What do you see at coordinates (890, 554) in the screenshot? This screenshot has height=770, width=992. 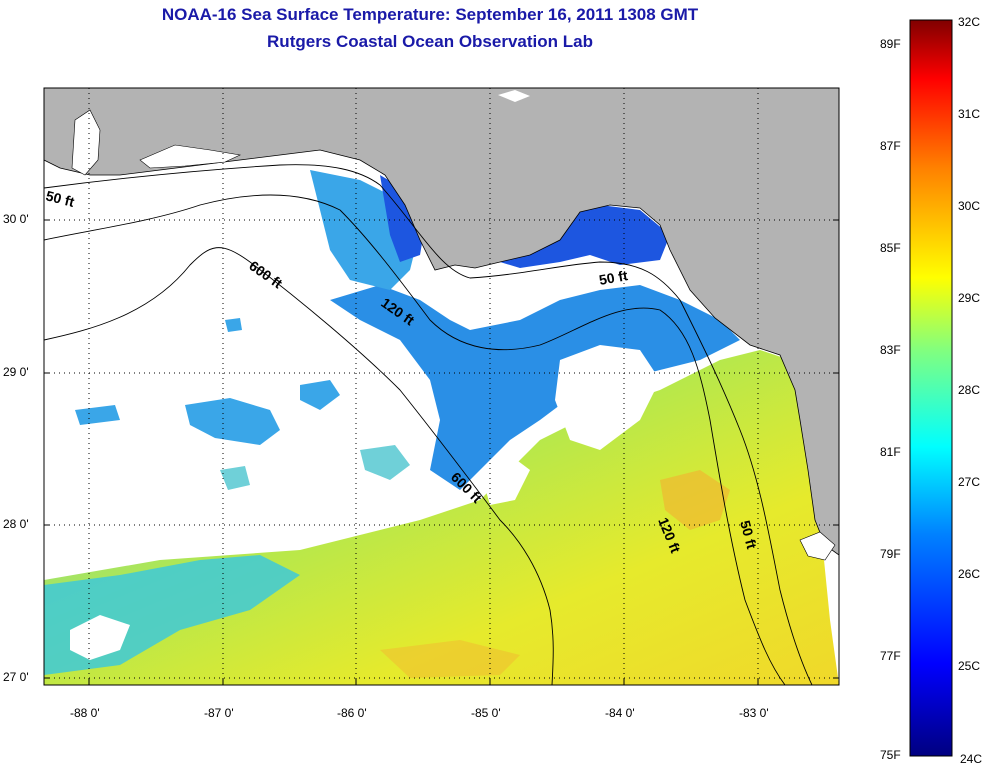 I see `colorbar-f-79: 79F` at bounding box center [890, 554].